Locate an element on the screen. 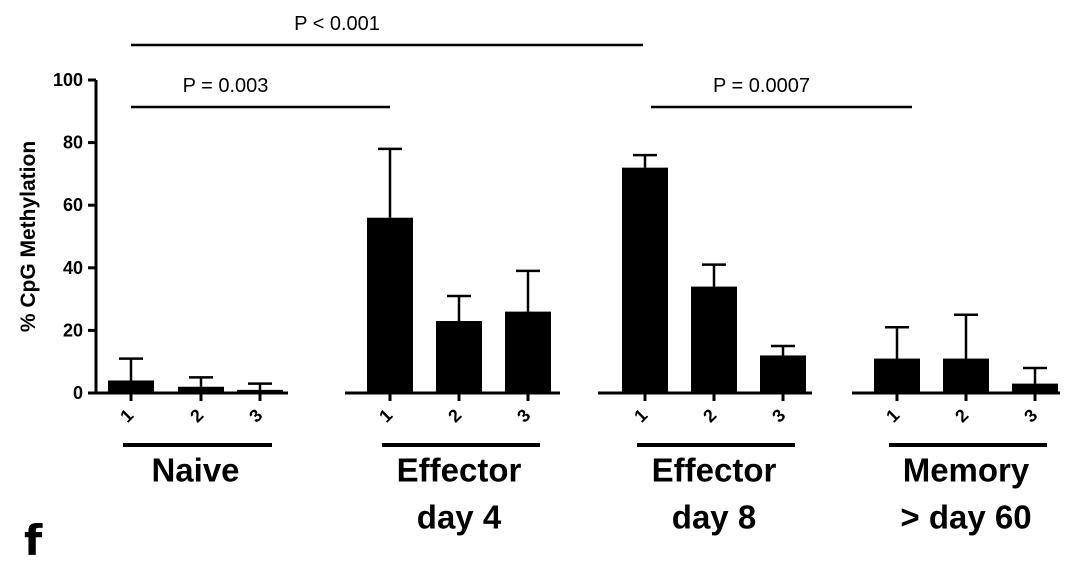 The image size is (1080, 565). y-tick-label: 60 is located at coordinates (73, 205).